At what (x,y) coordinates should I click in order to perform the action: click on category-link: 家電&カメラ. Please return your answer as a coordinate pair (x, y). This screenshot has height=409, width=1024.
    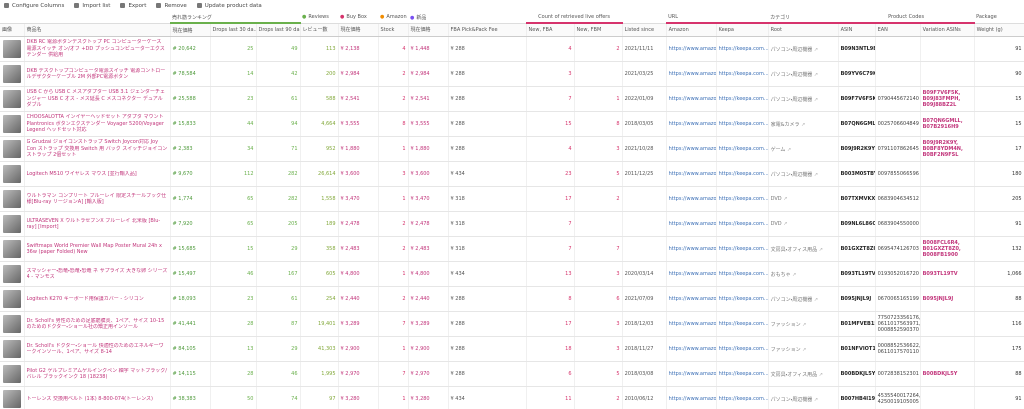
    Looking at the image, I should click on (785, 124).